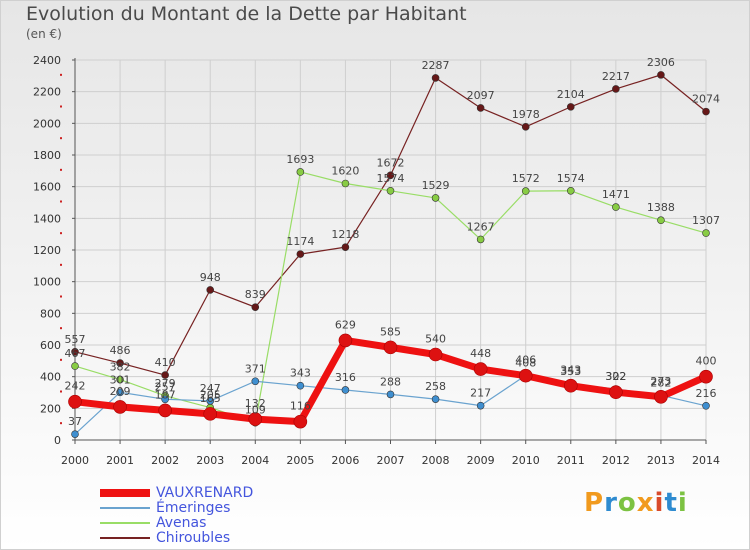  I want to click on data-label-vauxrenard-2006: 629, so click(345, 324).